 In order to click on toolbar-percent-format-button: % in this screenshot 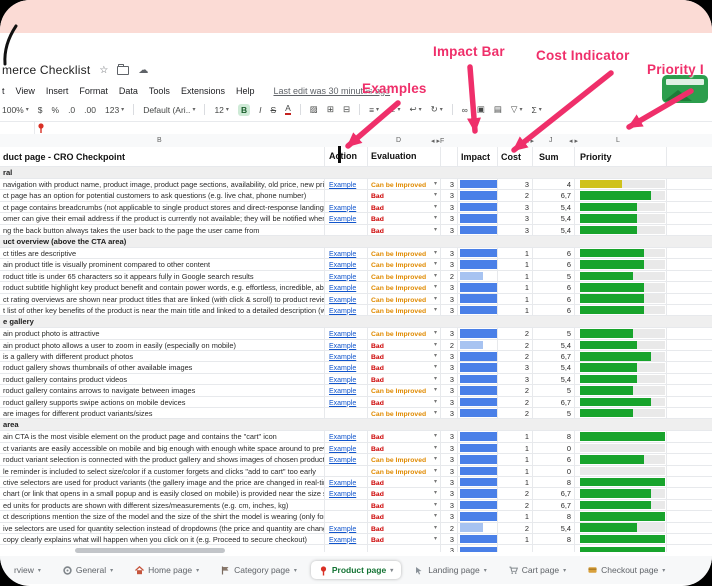, I will do `click(55, 109)`.